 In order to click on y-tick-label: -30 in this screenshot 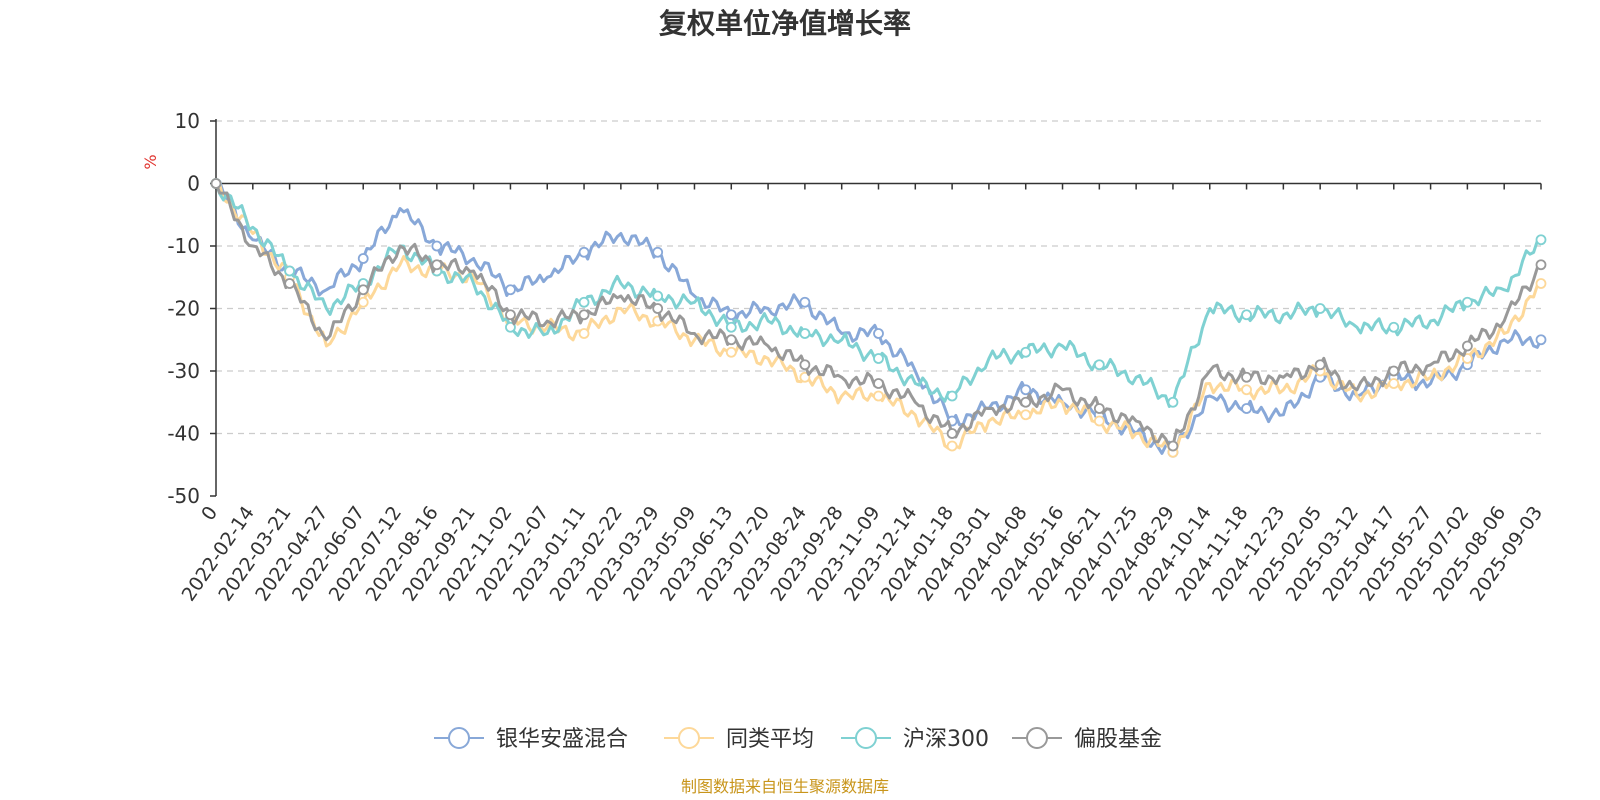, I will do `click(183, 371)`.